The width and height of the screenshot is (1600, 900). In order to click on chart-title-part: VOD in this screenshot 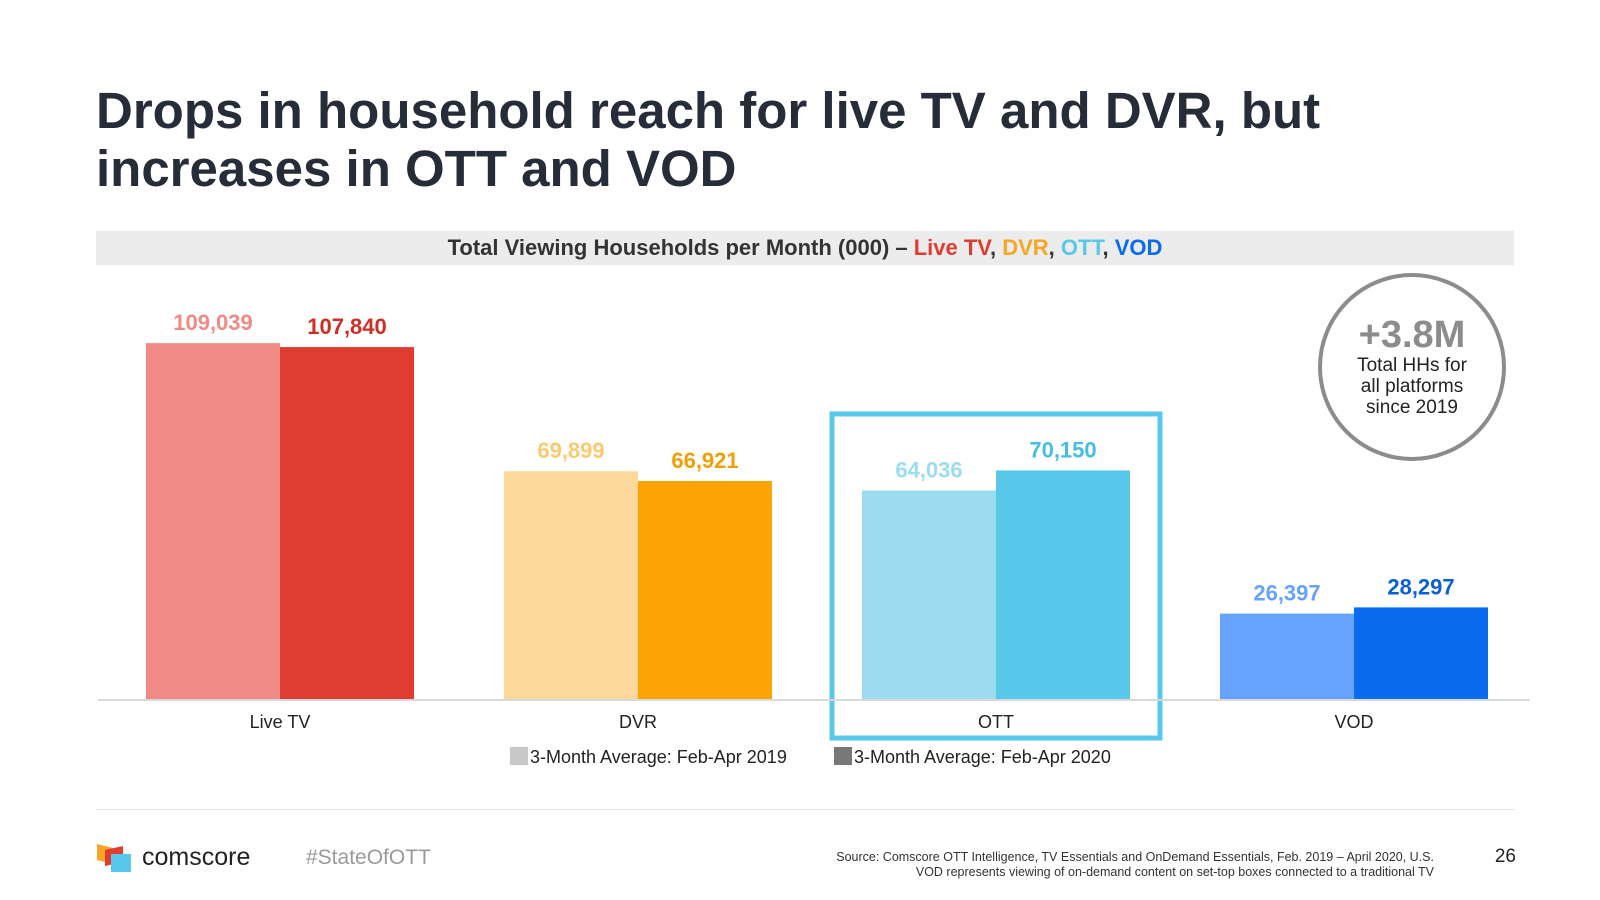, I will do `click(1138, 247)`.